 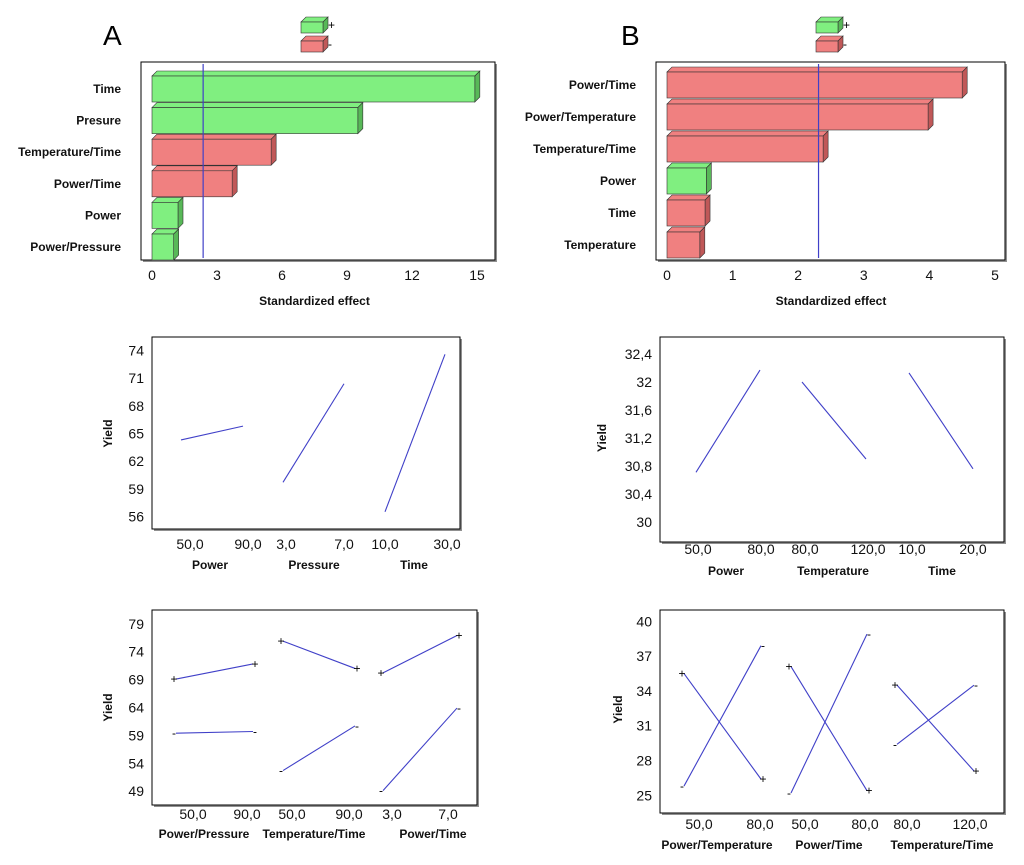 I want to click on B-pareto-bar-2-top, so click(x=747, y=133).